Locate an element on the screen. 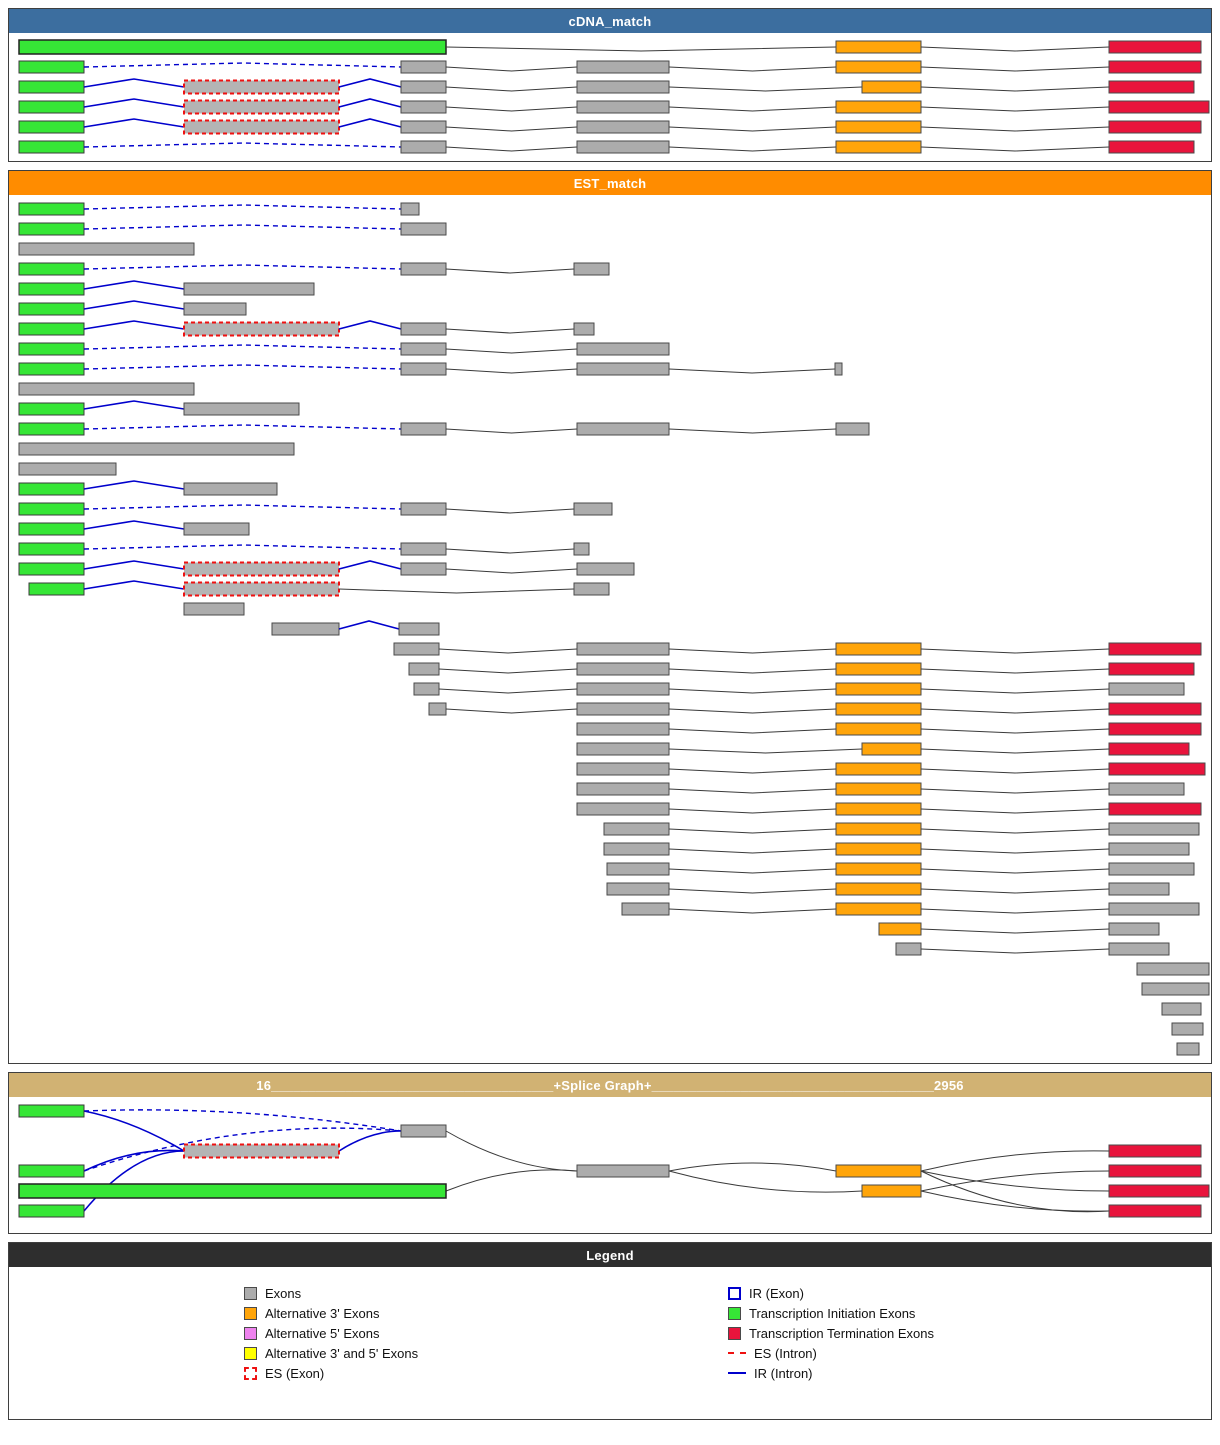 This screenshot has height=1445, width=1220. legend-item: Transcription Initiation Exons is located at coordinates (831, 1313).